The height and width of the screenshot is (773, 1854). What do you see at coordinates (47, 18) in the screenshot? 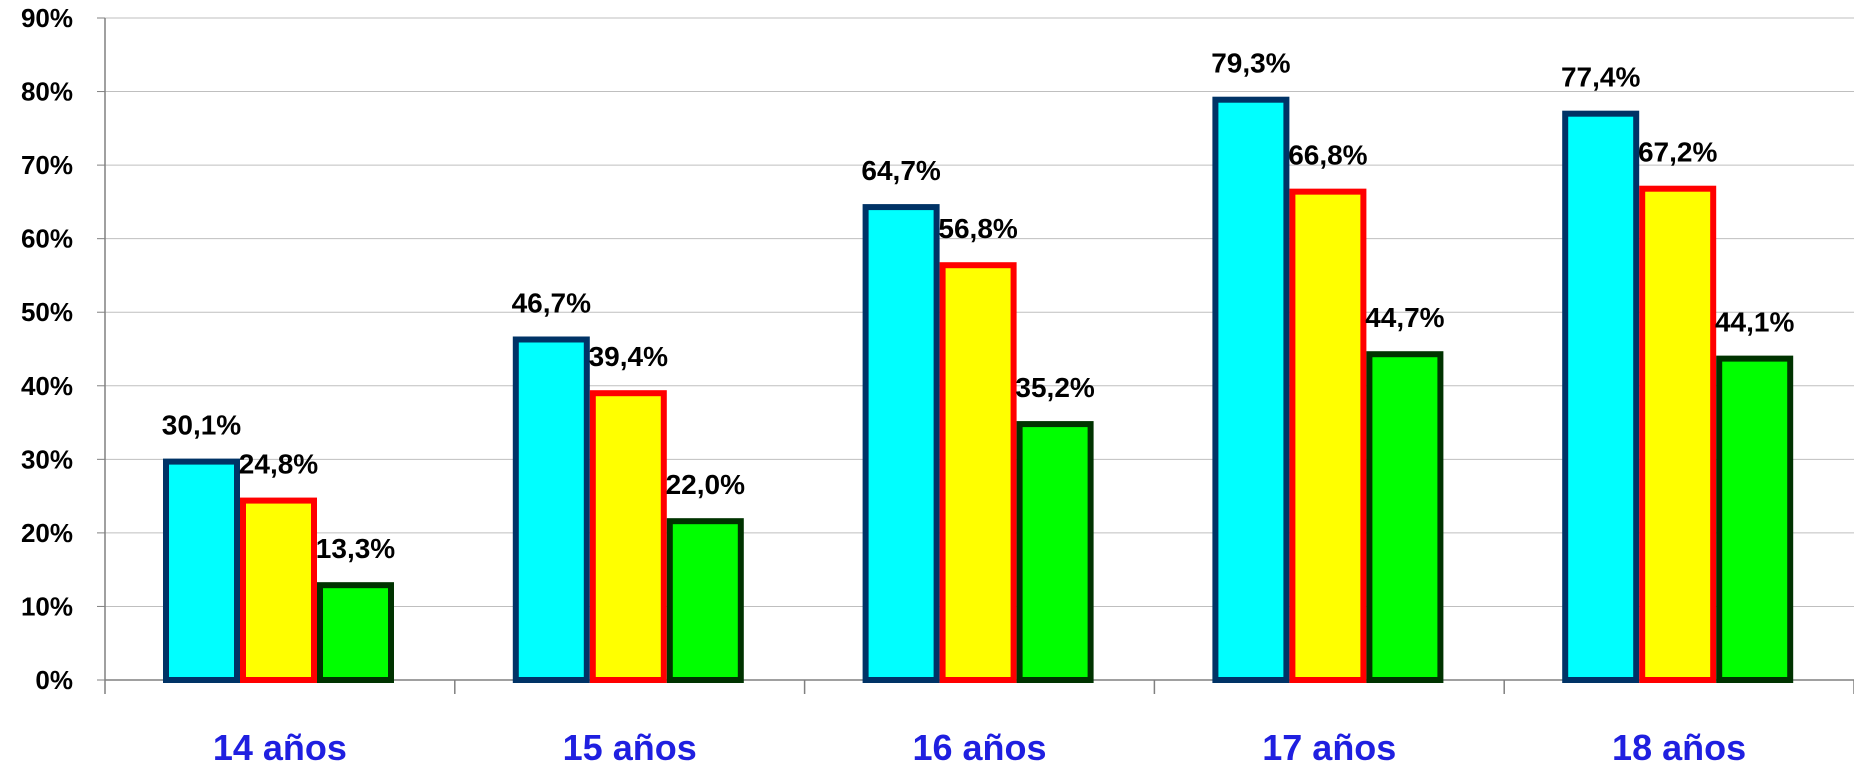
I see `y-axis-tick-label: 90%` at bounding box center [47, 18].